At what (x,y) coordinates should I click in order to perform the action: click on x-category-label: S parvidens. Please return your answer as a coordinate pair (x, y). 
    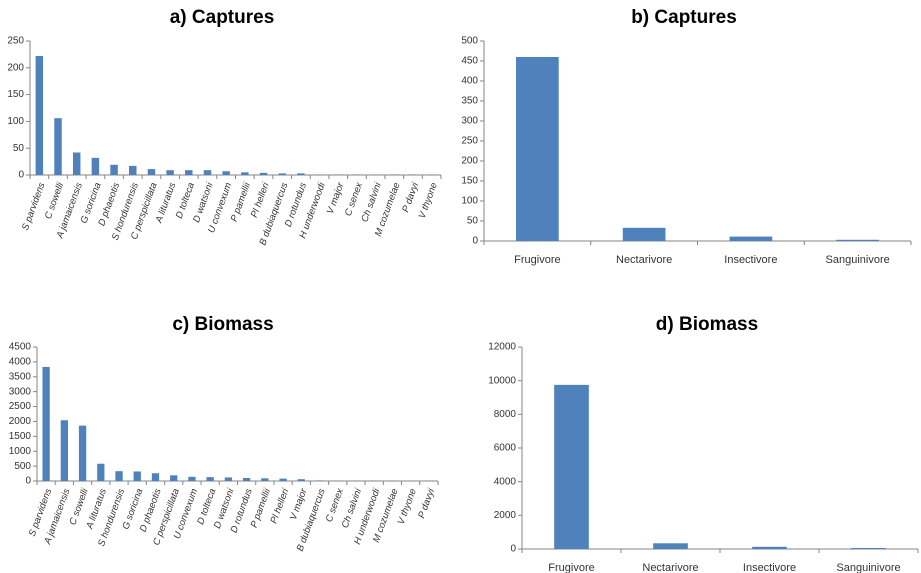
    Looking at the image, I should click on (34, 206).